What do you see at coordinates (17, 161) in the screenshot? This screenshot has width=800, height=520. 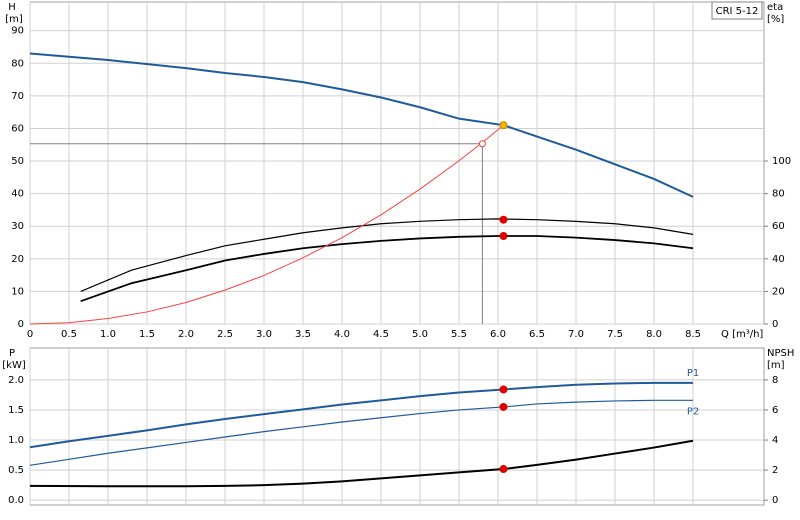 I see `y-tick-label: 50` at bounding box center [17, 161].